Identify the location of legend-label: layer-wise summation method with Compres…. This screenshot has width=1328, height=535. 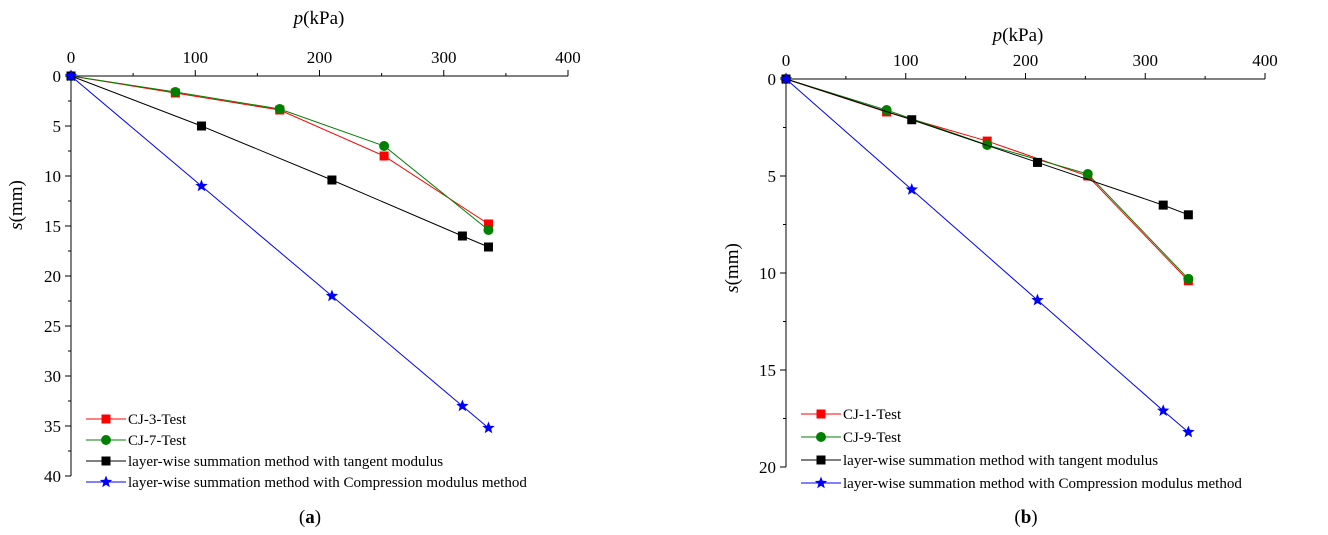
(327, 483).